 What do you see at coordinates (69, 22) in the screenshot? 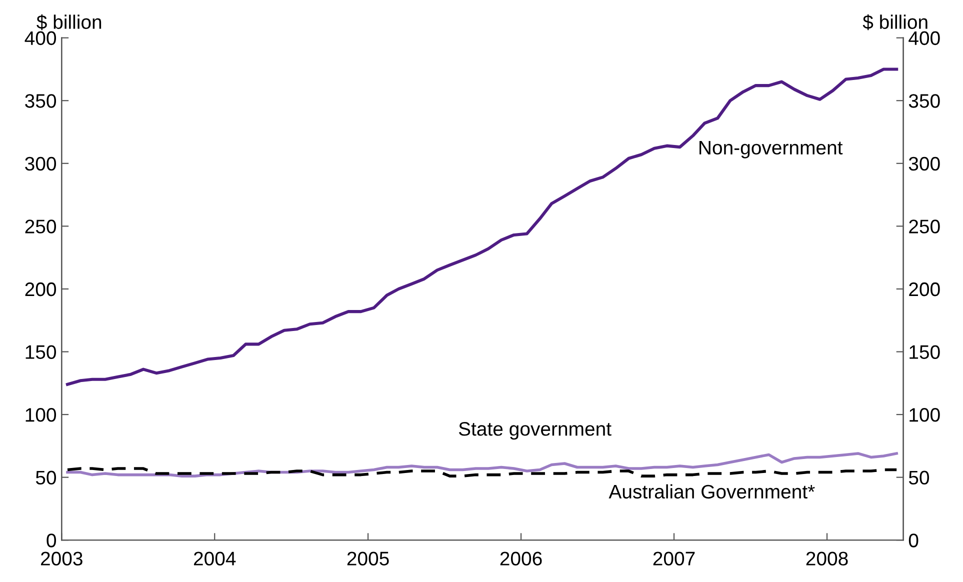
I see `y-axis-title: $ billion` at bounding box center [69, 22].